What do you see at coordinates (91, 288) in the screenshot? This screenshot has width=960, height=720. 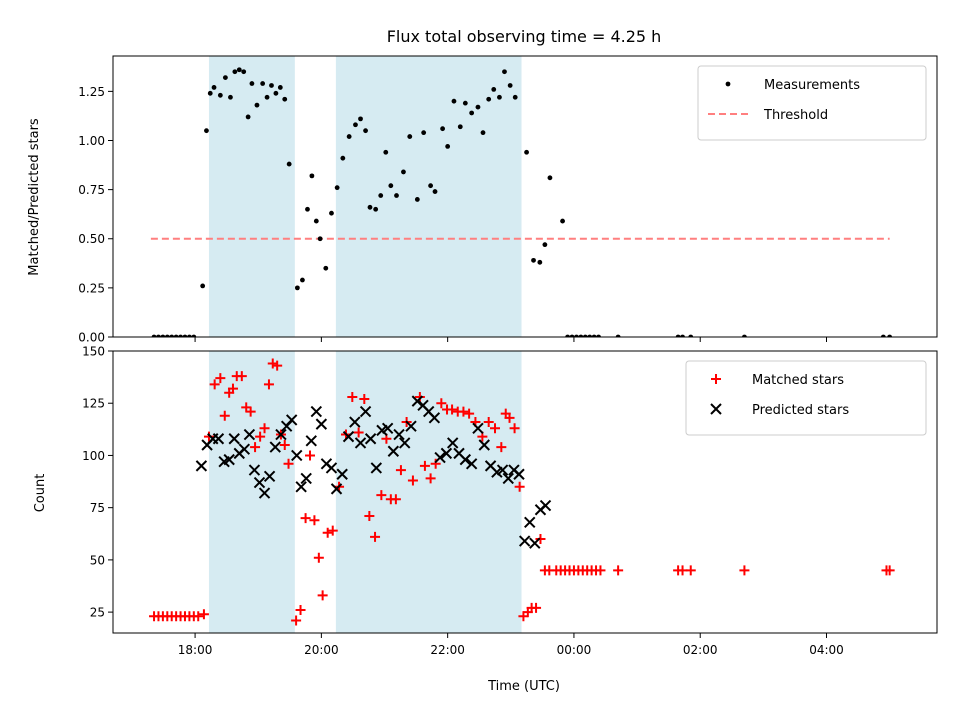 I see `top-y-tick-label-1: 0.25` at bounding box center [91, 288].